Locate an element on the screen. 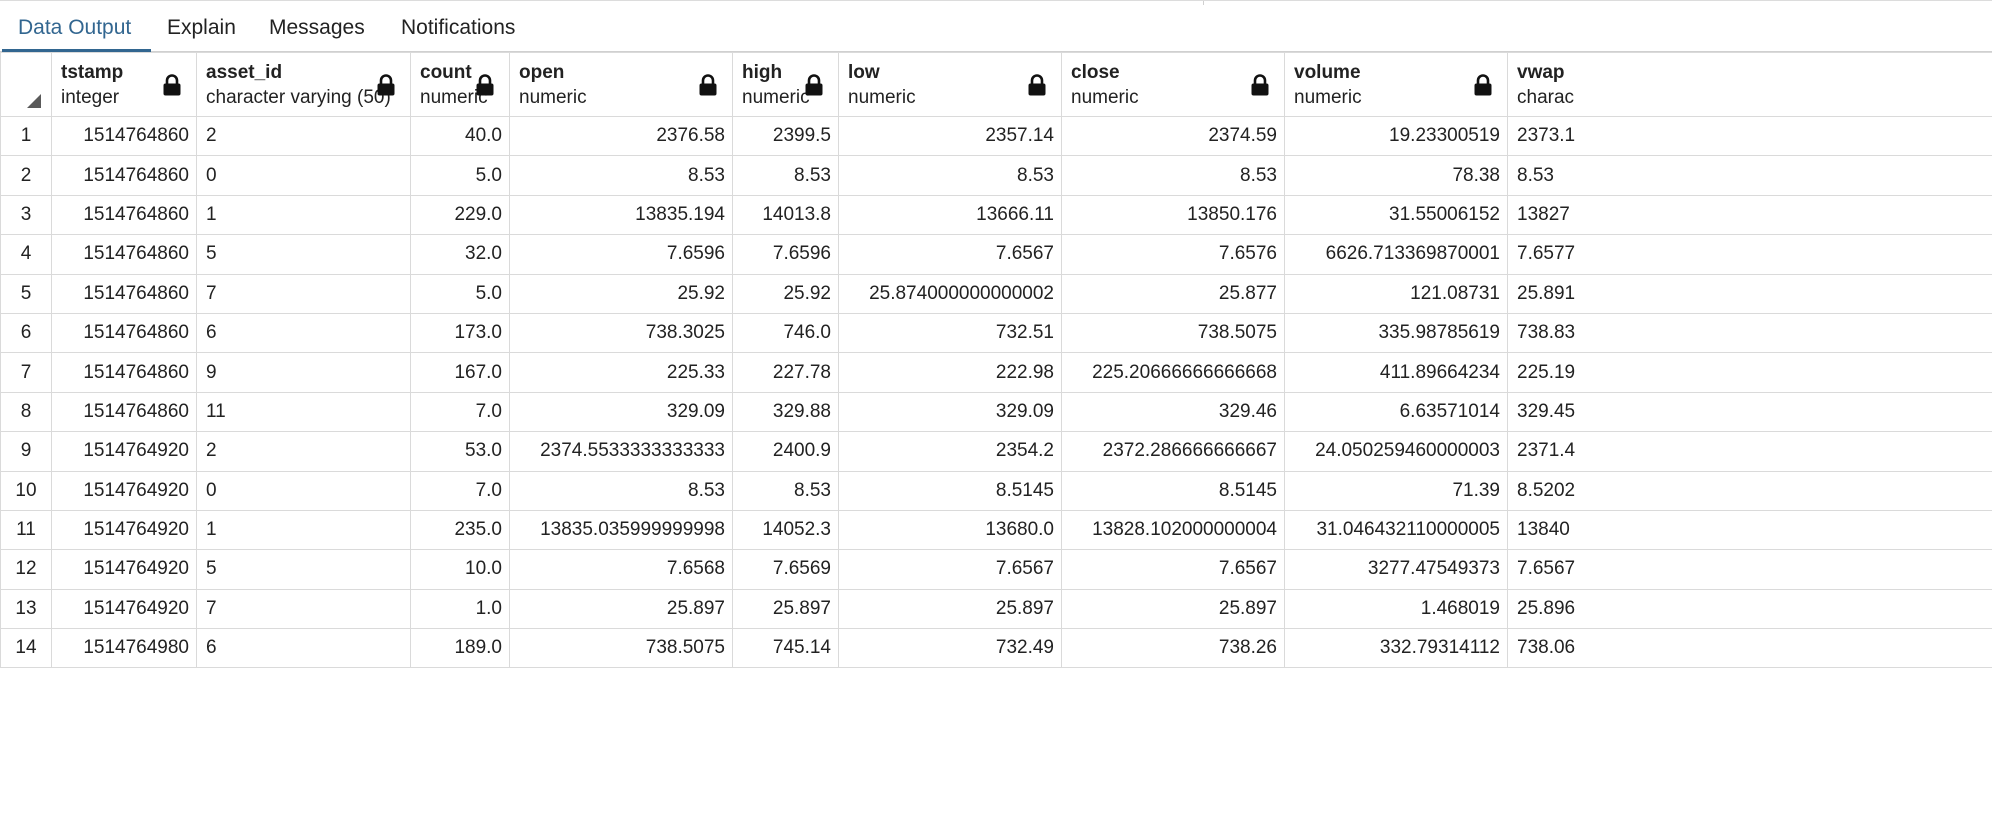 Image resolution: width=1992 pixels, height=818 pixels. row-number: 2 is located at coordinates (26, 175).